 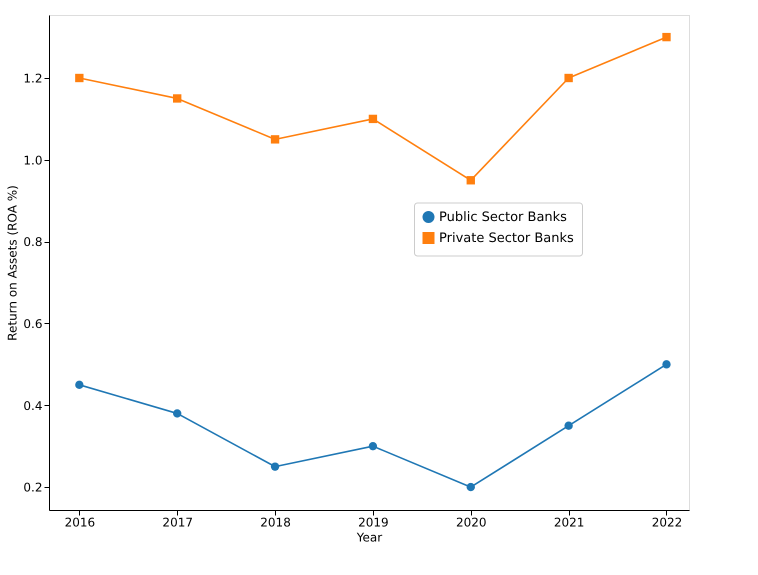 What do you see at coordinates (32, 79) in the screenshot?
I see `y-tick-label: 1.2` at bounding box center [32, 79].